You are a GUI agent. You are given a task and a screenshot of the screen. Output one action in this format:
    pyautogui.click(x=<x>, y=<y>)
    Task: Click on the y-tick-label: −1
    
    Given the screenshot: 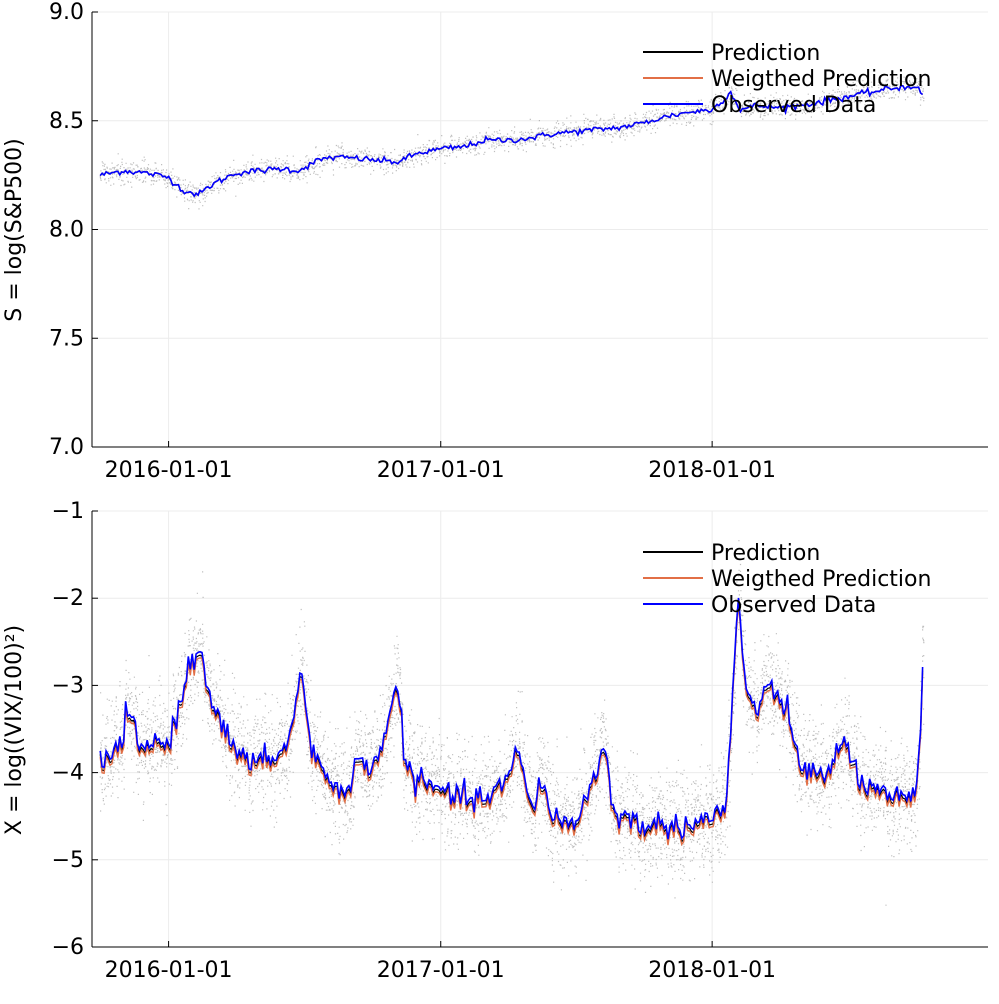 What is the action you would take?
    pyautogui.click(x=68, y=511)
    